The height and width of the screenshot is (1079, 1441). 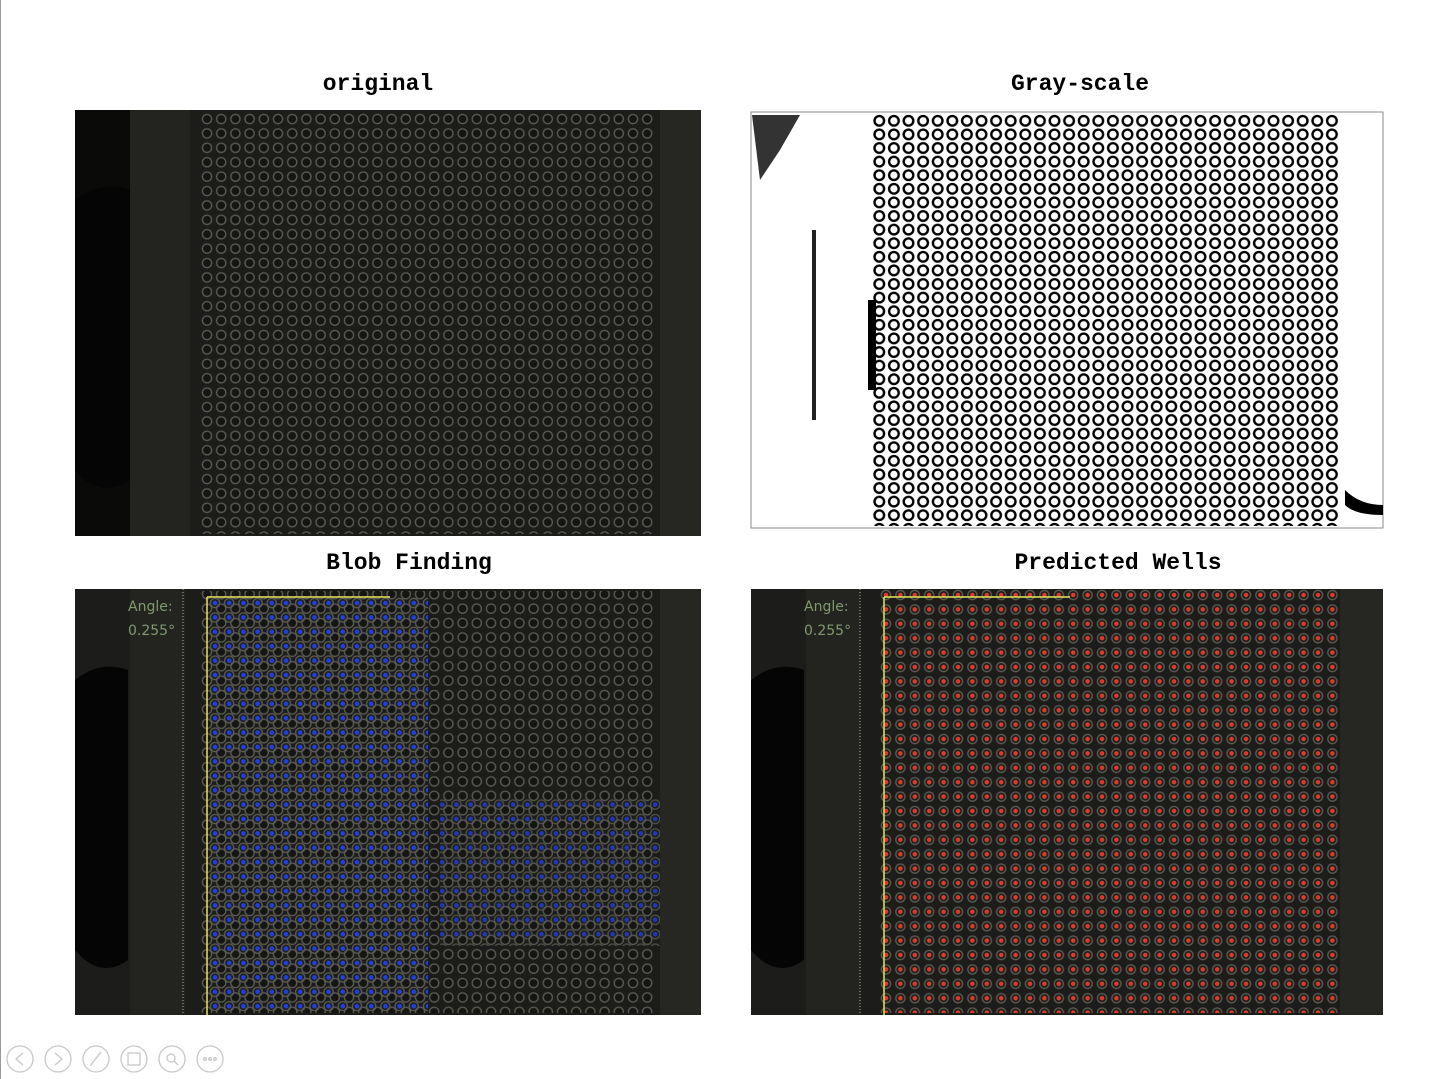 I want to click on slides-button, so click(x=134, y=1059).